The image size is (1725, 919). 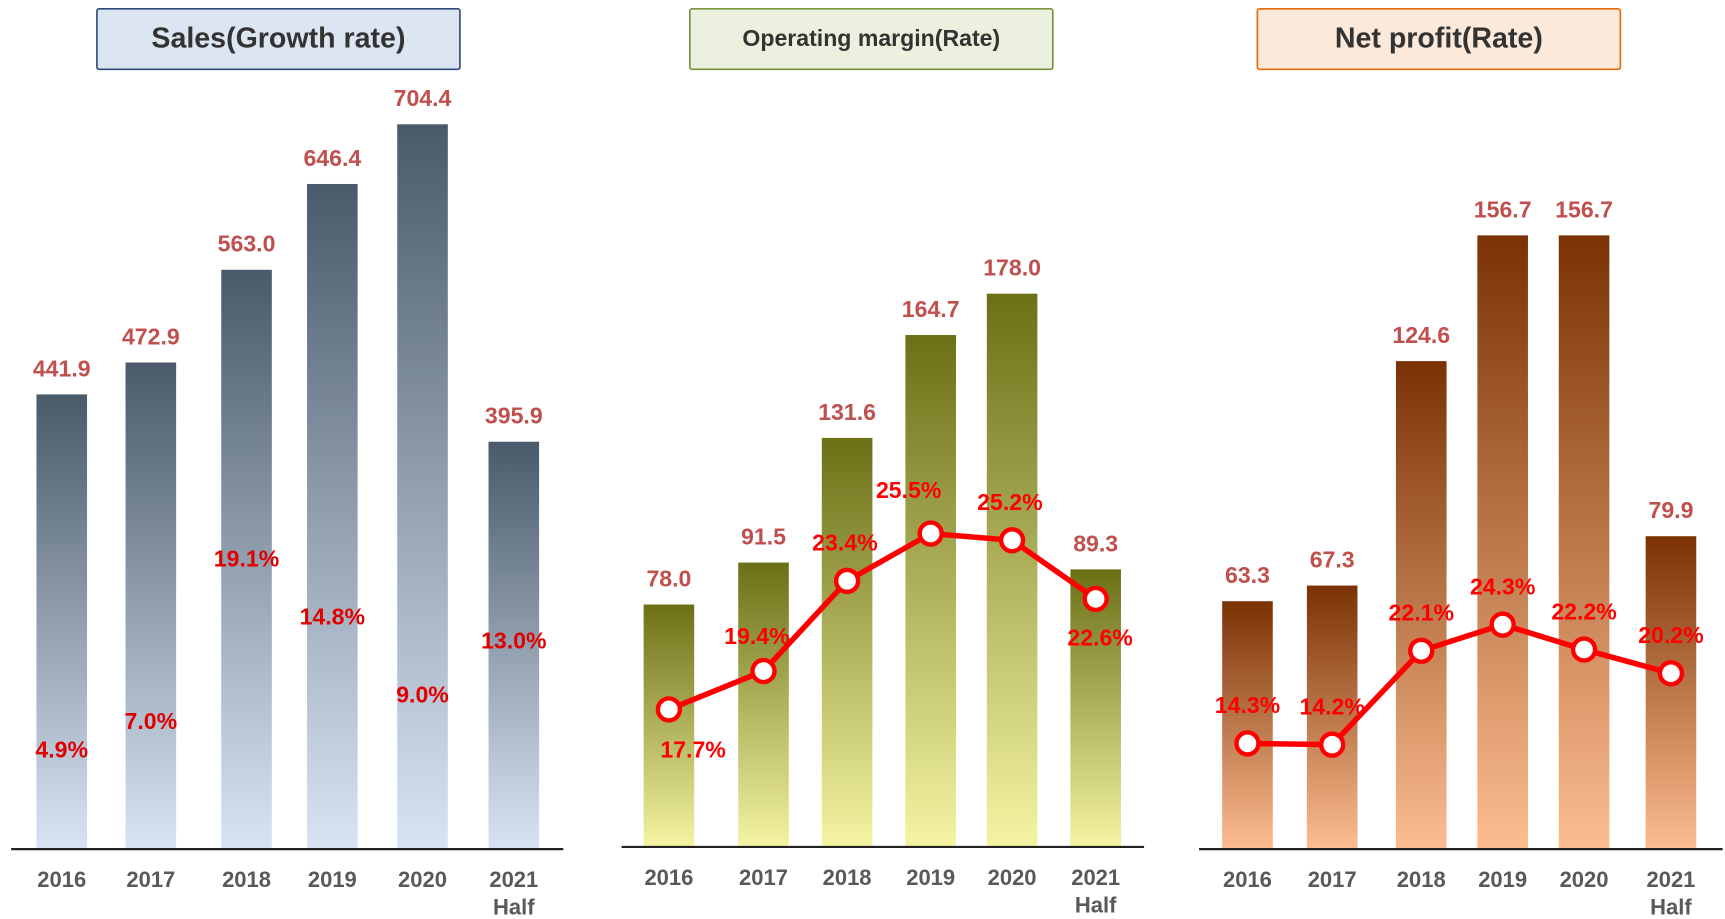 What do you see at coordinates (423, 98) in the screenshot?
I see `value-label: 704.4` at bounding box center [423, 98].